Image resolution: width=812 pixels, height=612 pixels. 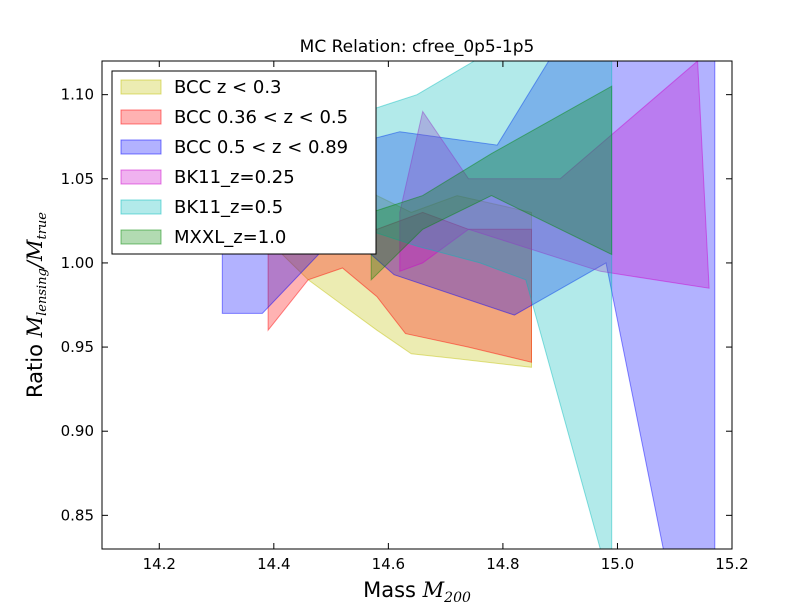 I want to click on x-tick-label: 14.4, so click(x=273, y=564).